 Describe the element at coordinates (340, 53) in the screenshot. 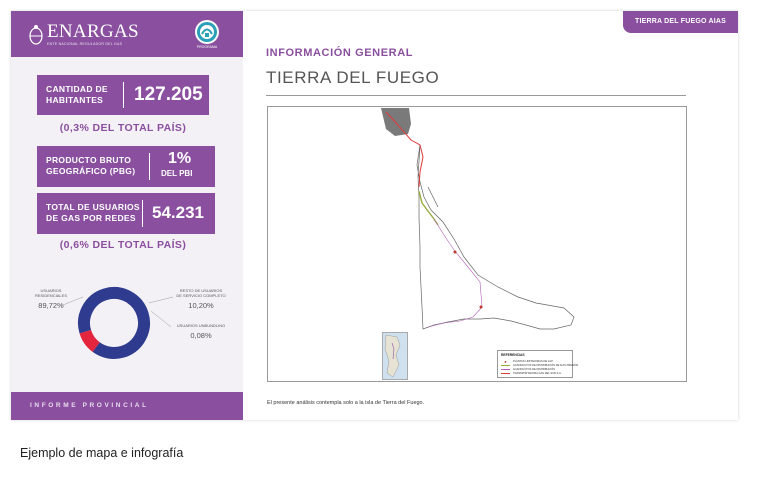

I see `section-title: INFORMACIÓN GENERAL` at that location.